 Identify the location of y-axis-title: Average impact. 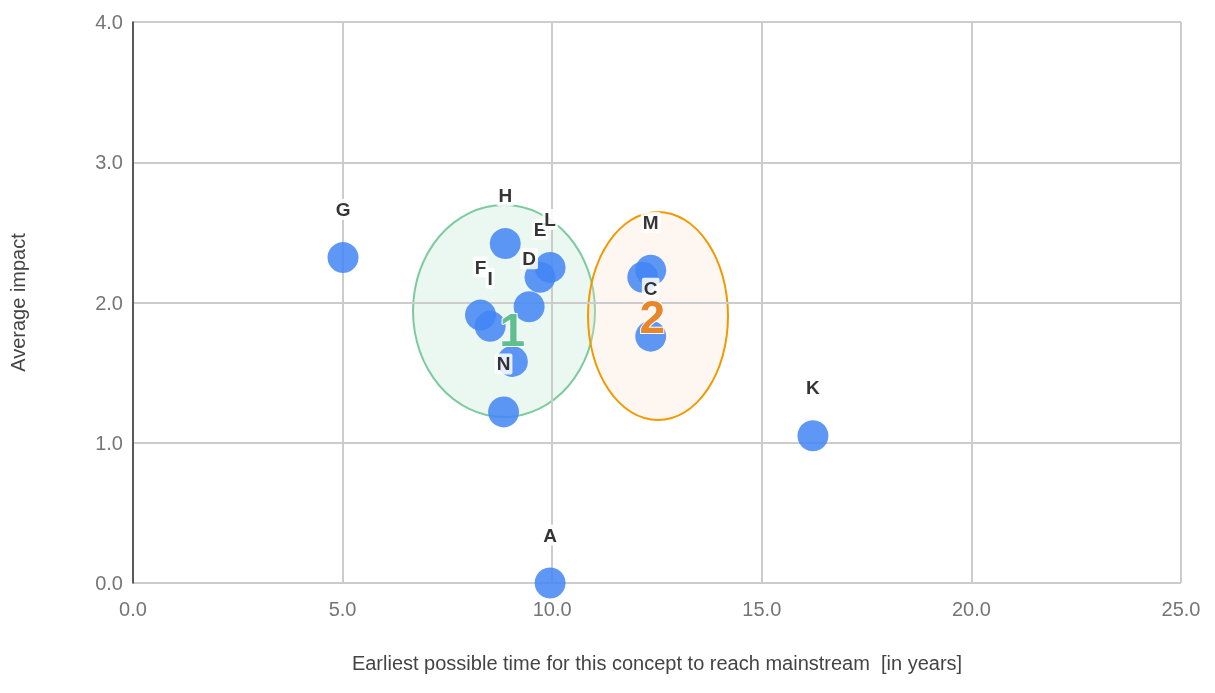
(18, 302).